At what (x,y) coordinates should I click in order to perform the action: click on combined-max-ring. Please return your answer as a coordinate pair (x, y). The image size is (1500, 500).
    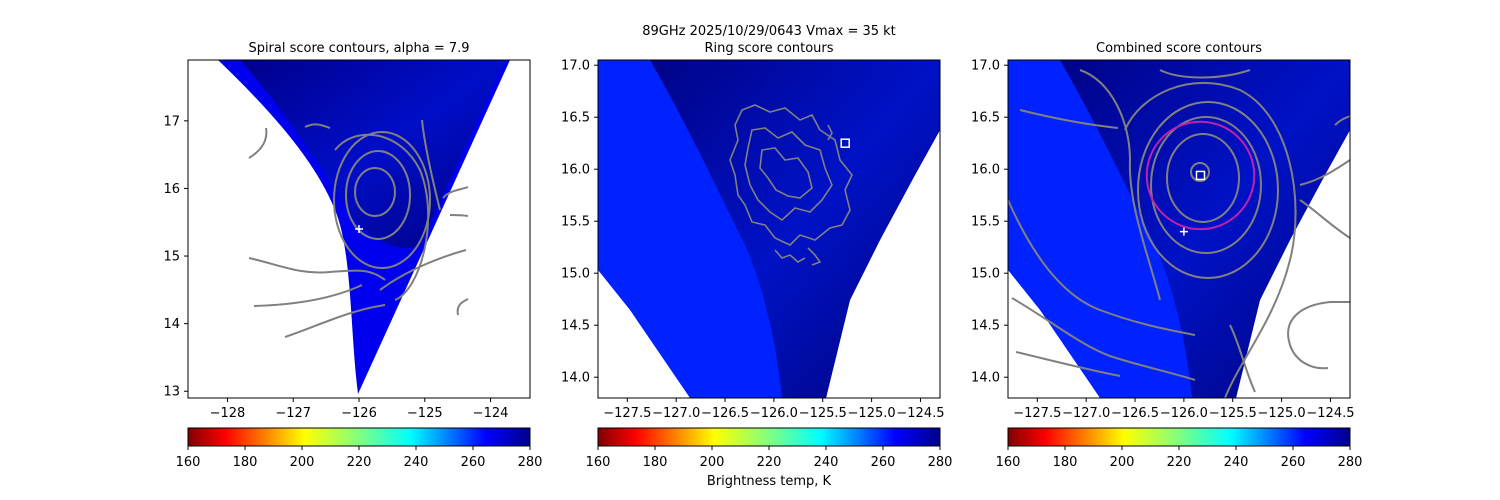
    Looking at the image, I should click on (1200, 175).